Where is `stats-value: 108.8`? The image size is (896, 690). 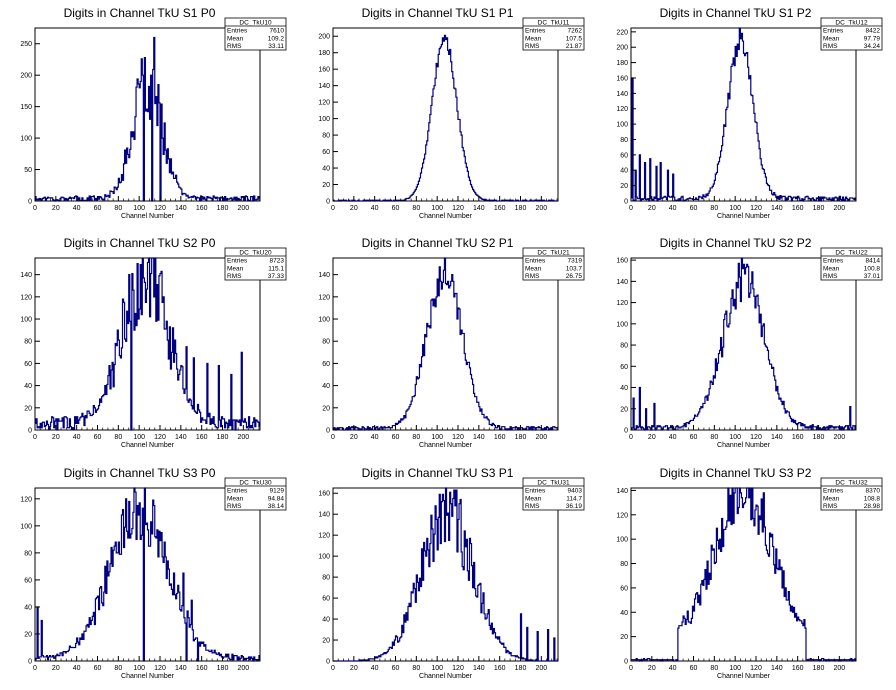
stats-value: 108.8 is located at coordinates (872, 498).